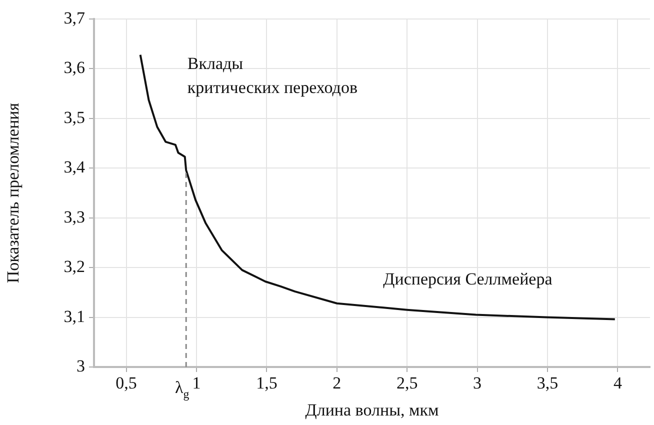 The height and width of the screenshot is (425, 654). Describe the element at coordinates (617, 383) in the screenshot. I see `x-tick-label: 4` at that location.